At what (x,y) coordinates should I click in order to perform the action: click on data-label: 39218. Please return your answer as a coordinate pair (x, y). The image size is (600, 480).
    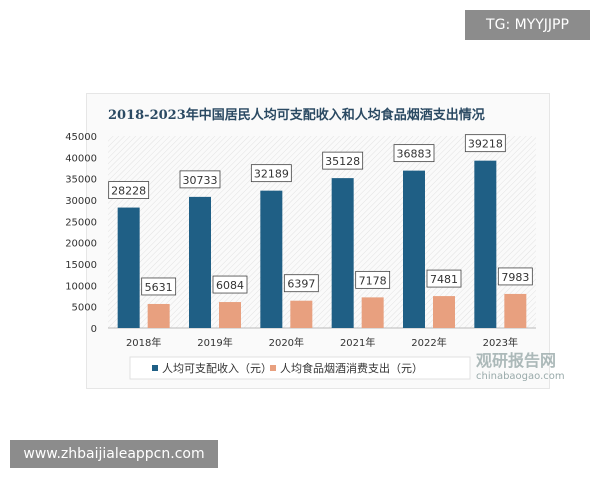
    Looking at the image, I should click on (485, 144).